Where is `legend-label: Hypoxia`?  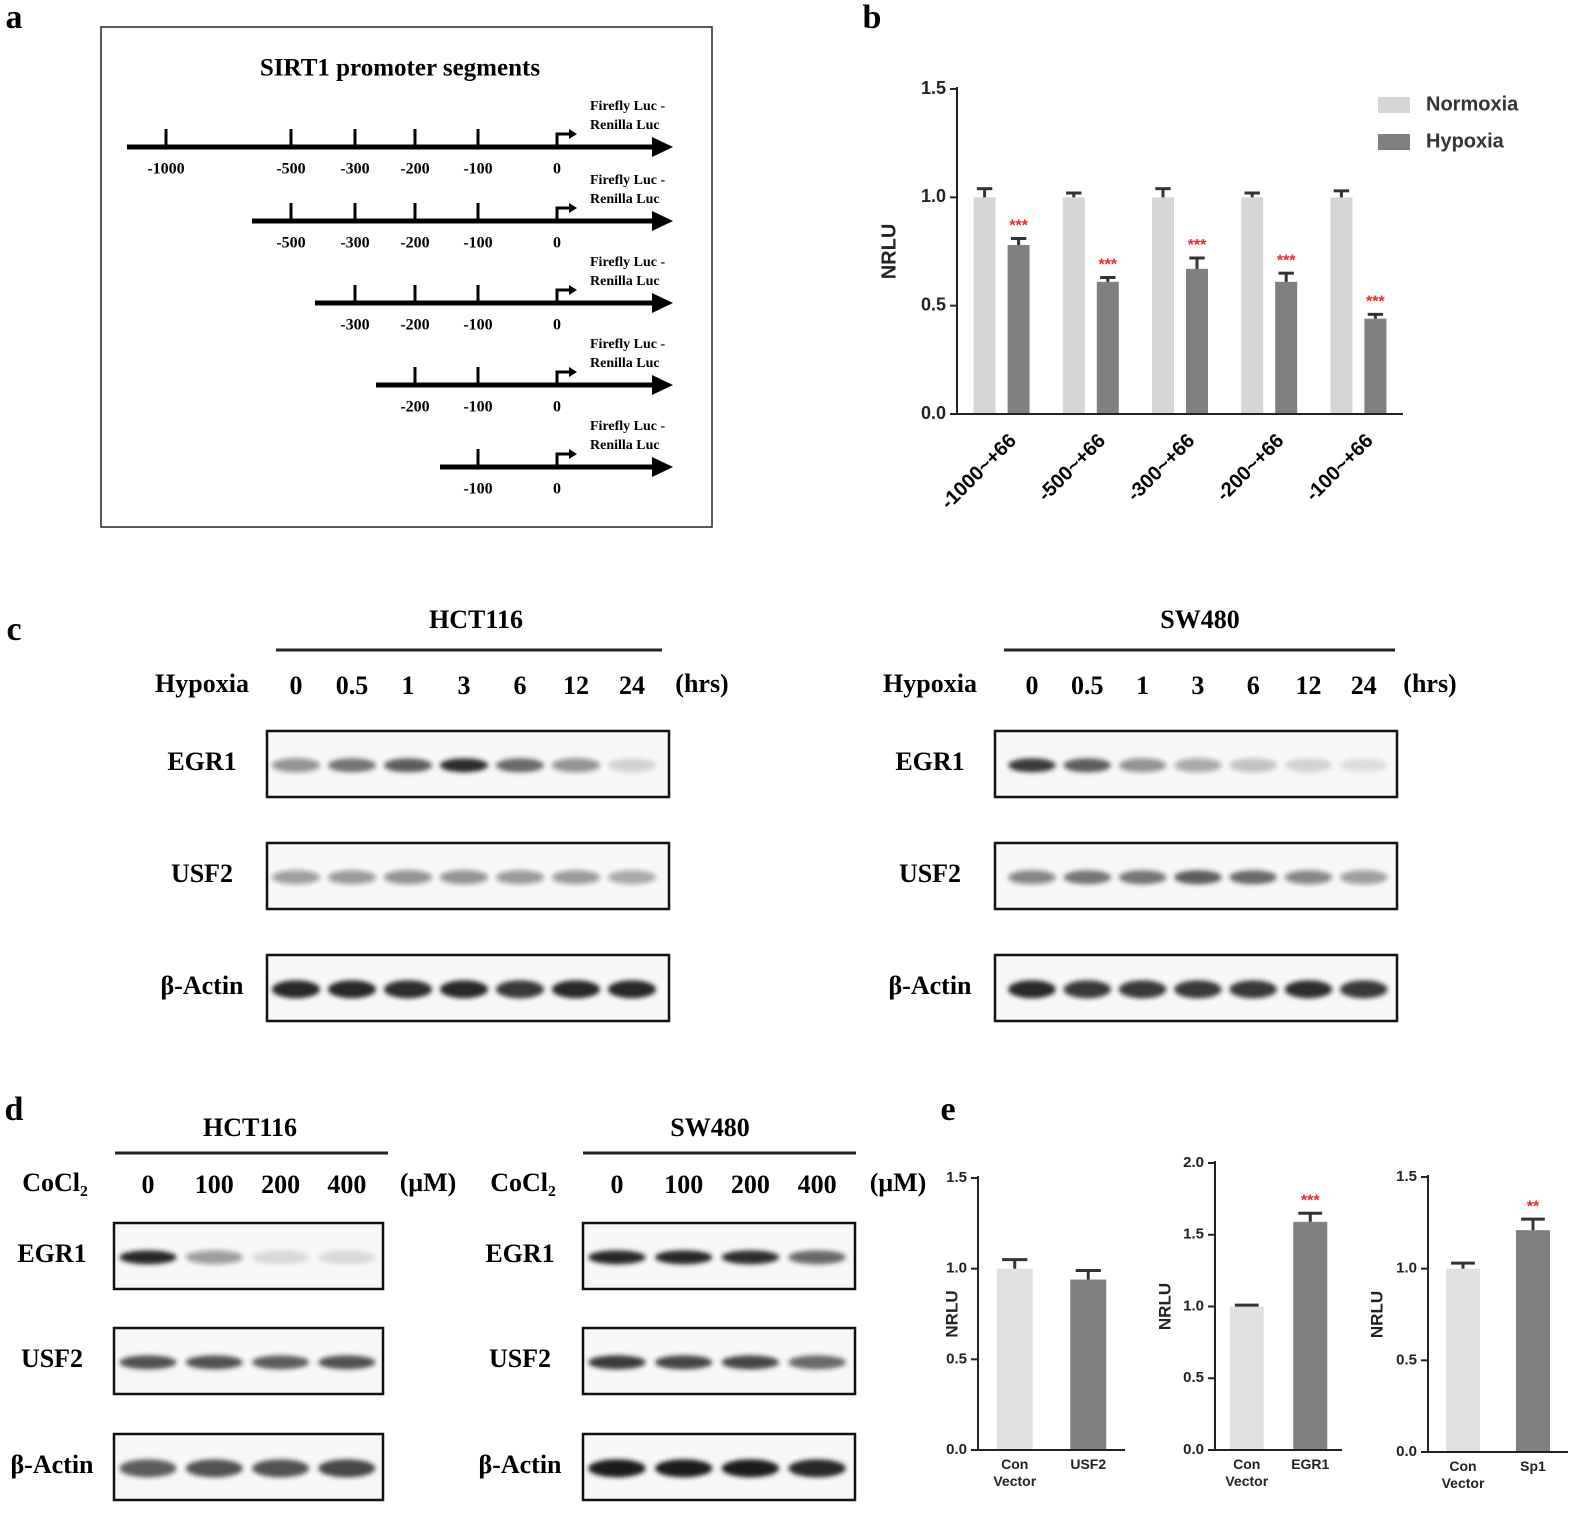
legend-label: Hypoxia is located at coordinates (1465, 141).